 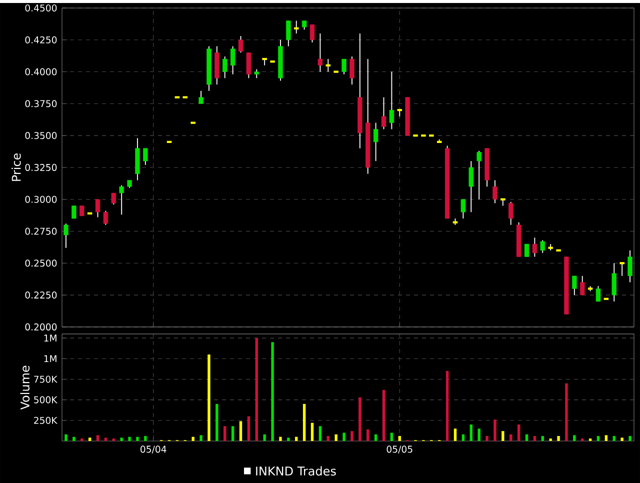 I want to click on y-tick-label: 0.2250, so click(x=41, y=295).